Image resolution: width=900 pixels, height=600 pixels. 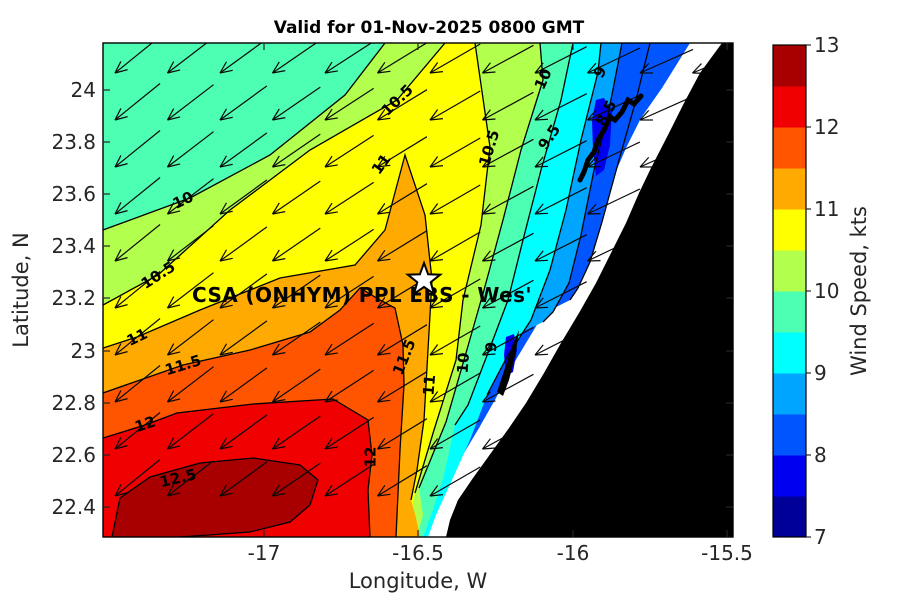 I want to click on contour-label: 9, so click(x=491, y=347).